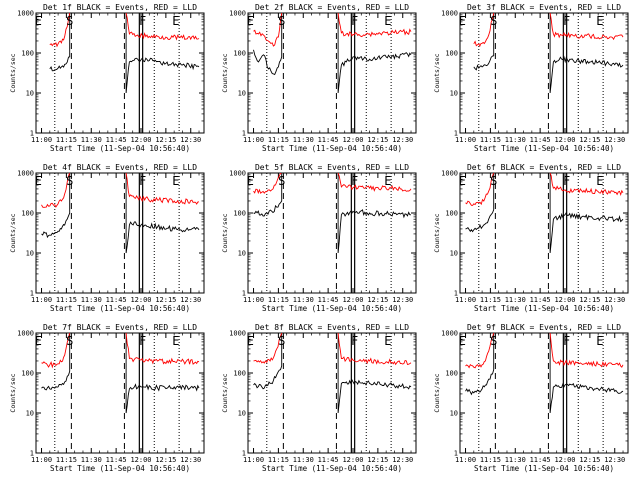 The width and height of the screenshot is (640, 480). I want to click on panel-title: Det 9f BLACK = Events, RED = LLD, so click(544, 327).